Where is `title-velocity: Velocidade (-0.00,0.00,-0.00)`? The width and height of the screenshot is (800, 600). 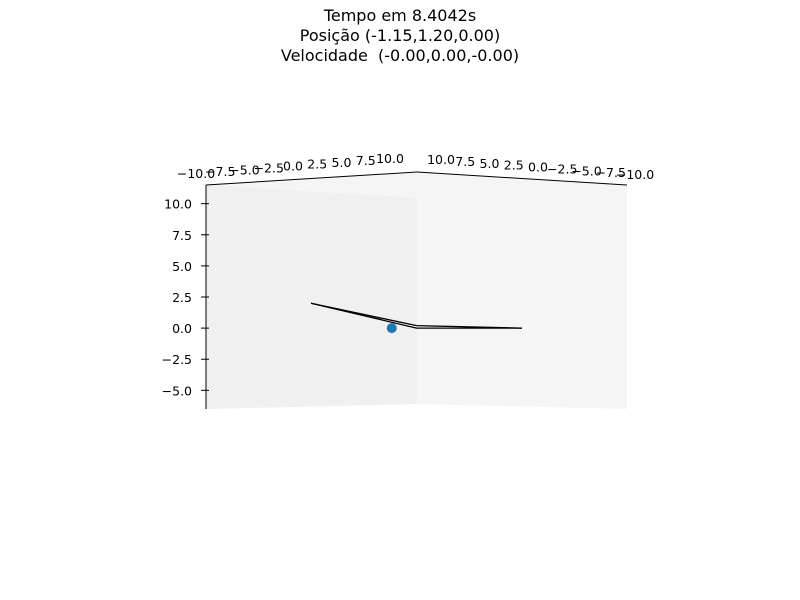 title-velocity: Velocidade (-0.00,0.00,-0.00) is located at coordinates (400, 55).